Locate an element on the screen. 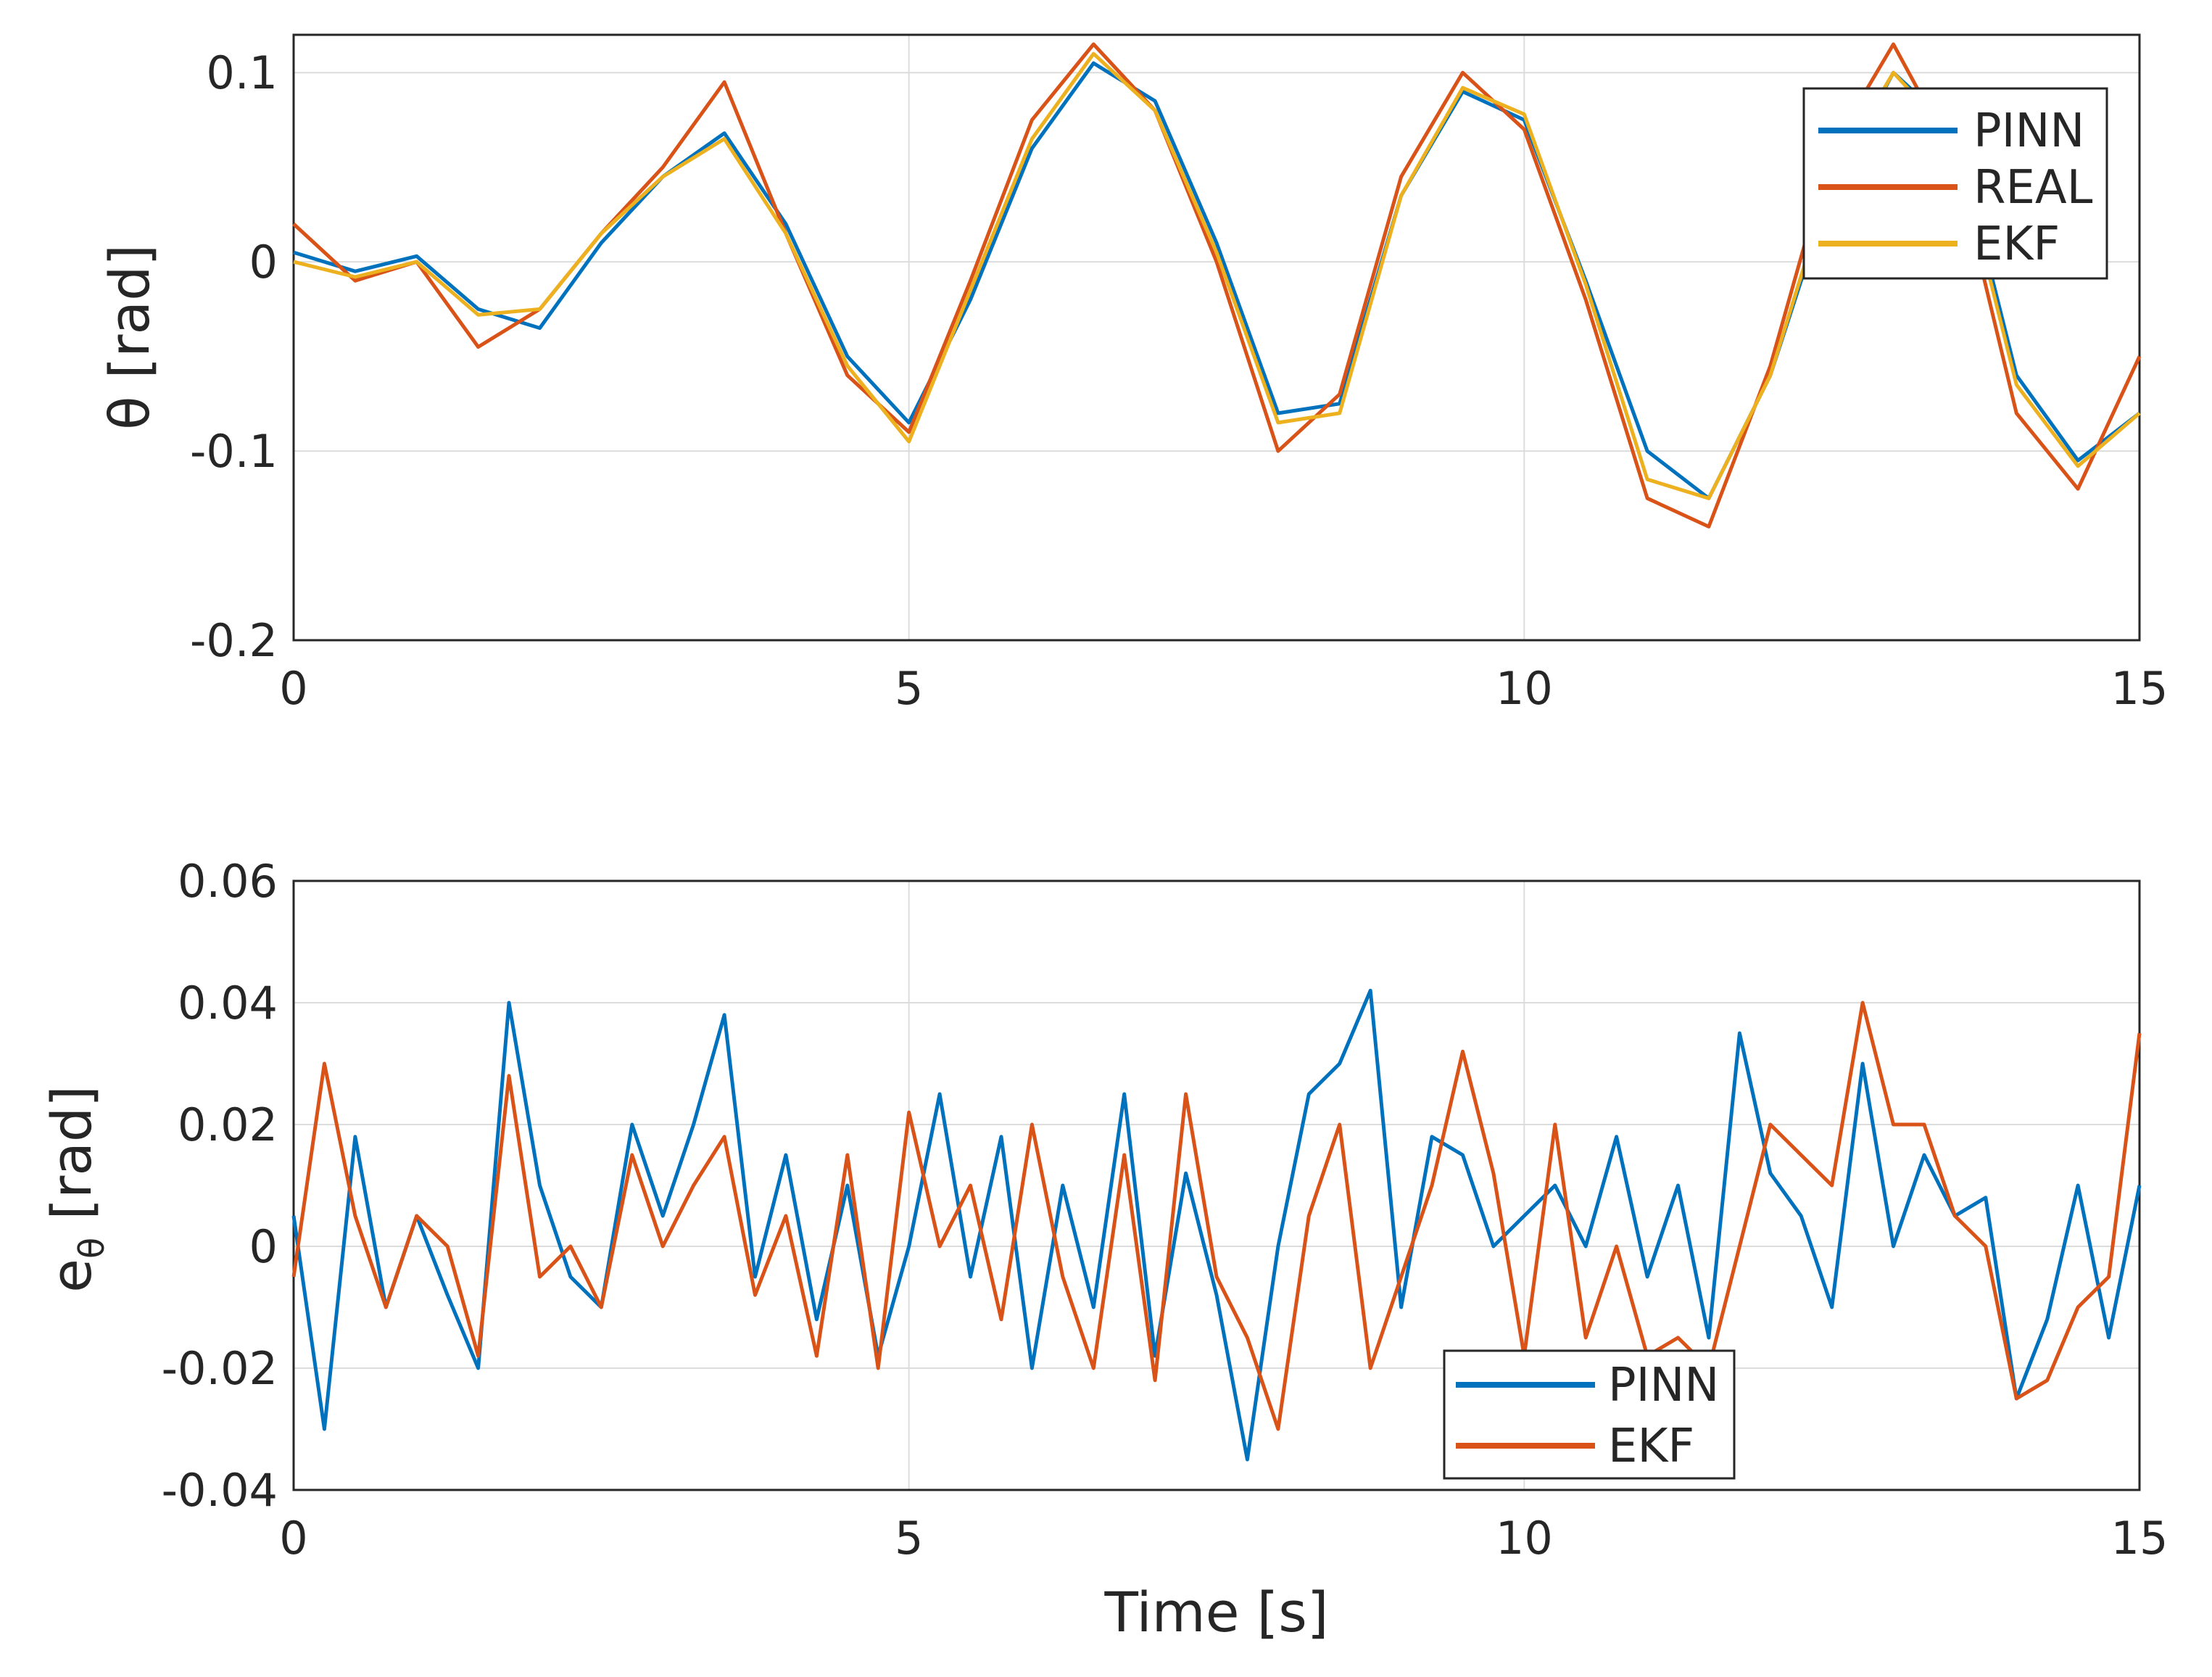  theta-y-tick-labels: -0.2 -0.1 0 0.1 is located at coordinates (234, 356).